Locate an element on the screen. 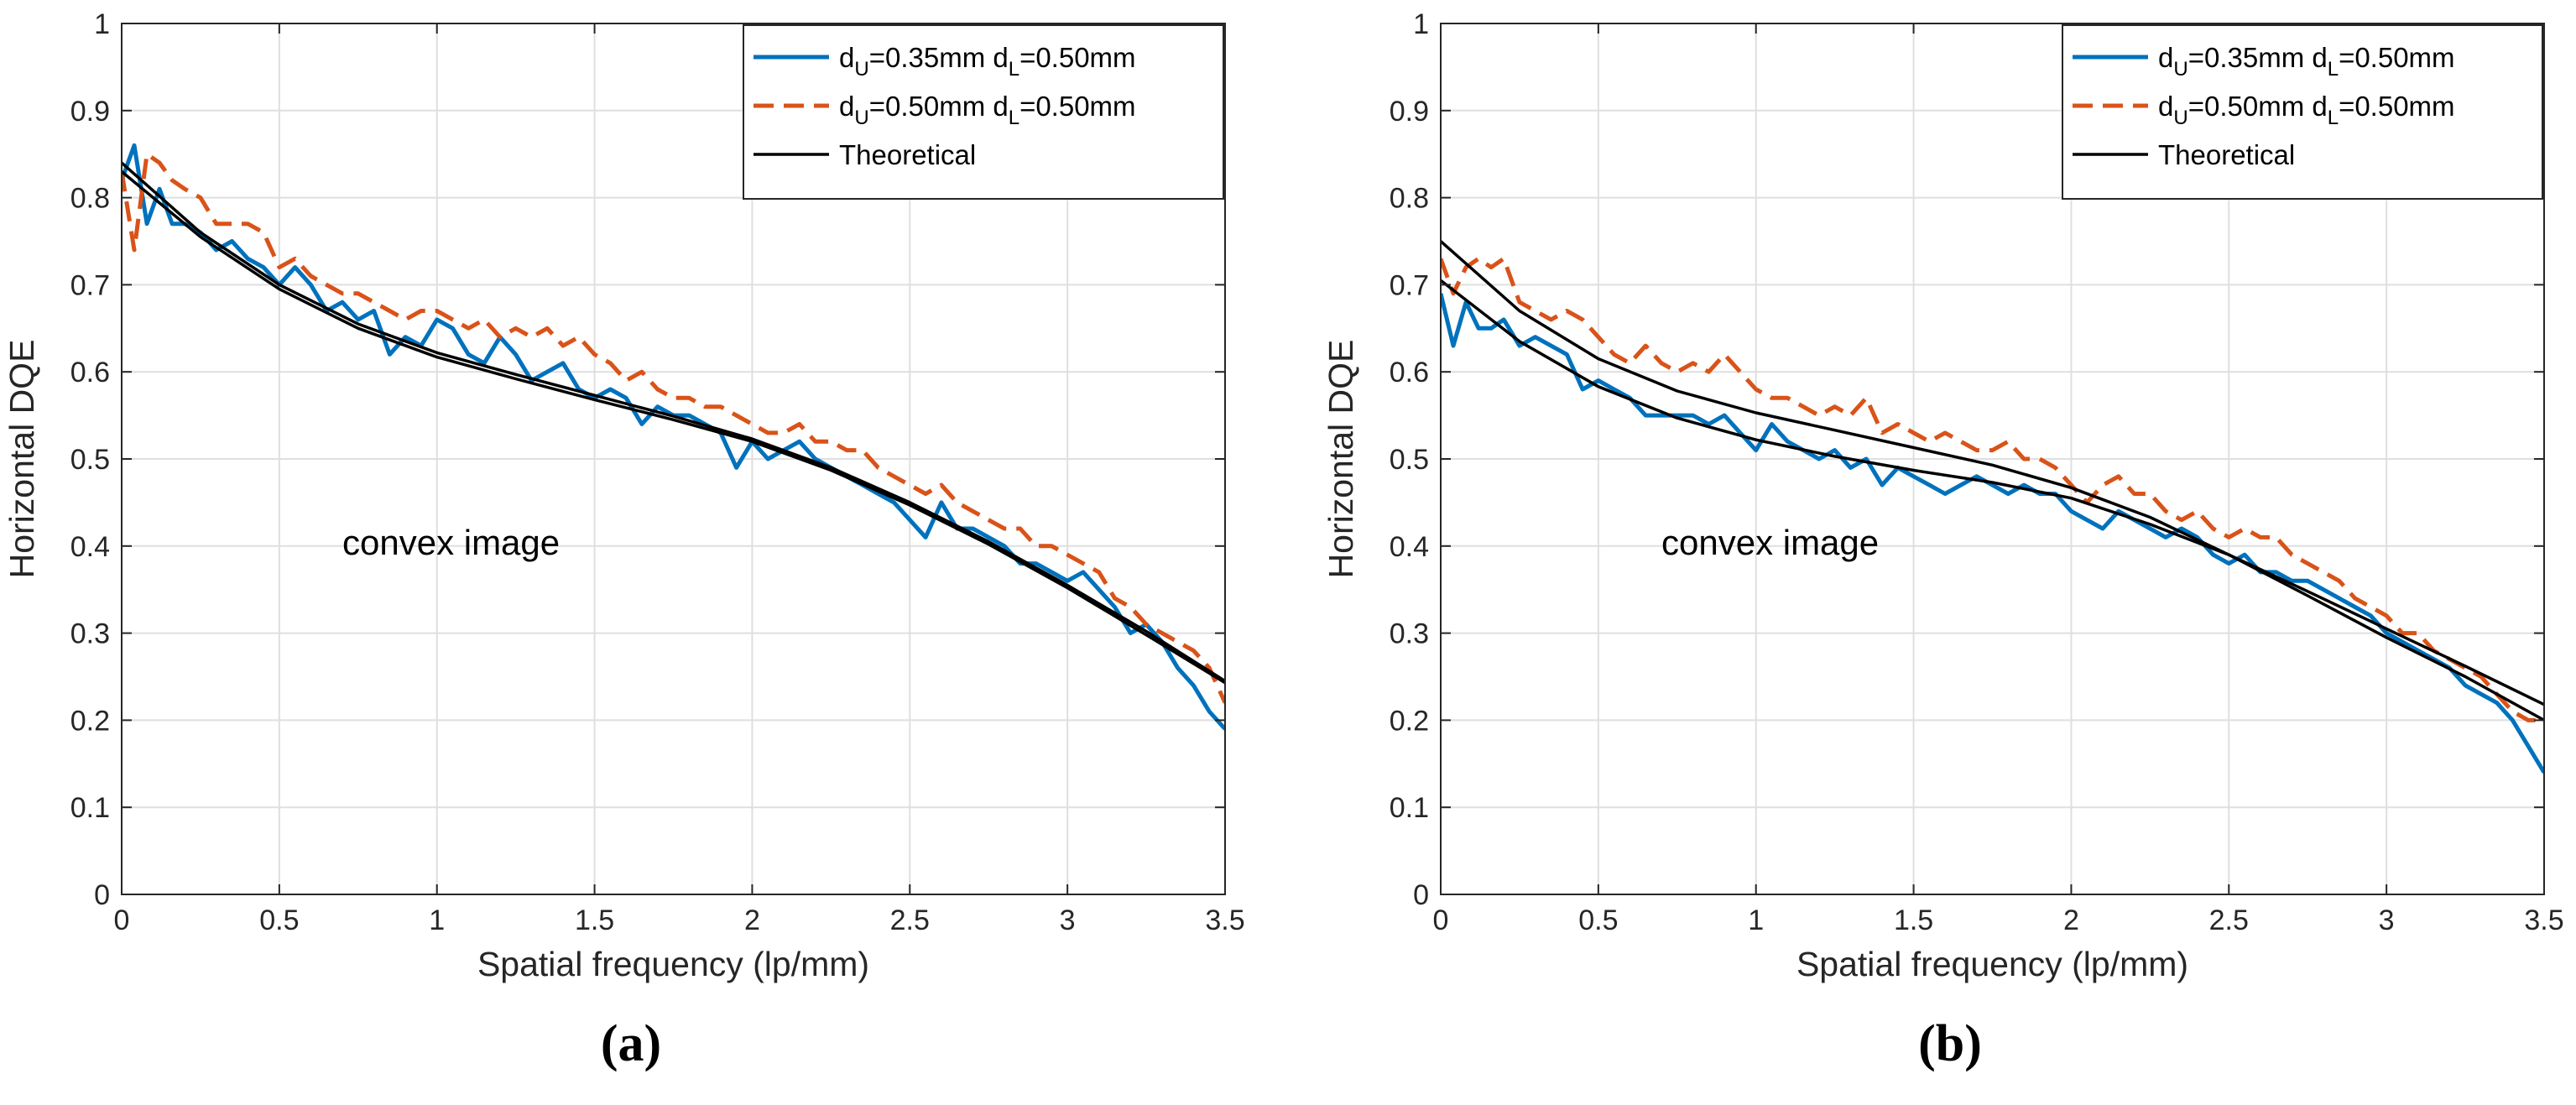 The image size is (2576, 1105). panel-label: (b) is located at coordinates (1950, 1043).